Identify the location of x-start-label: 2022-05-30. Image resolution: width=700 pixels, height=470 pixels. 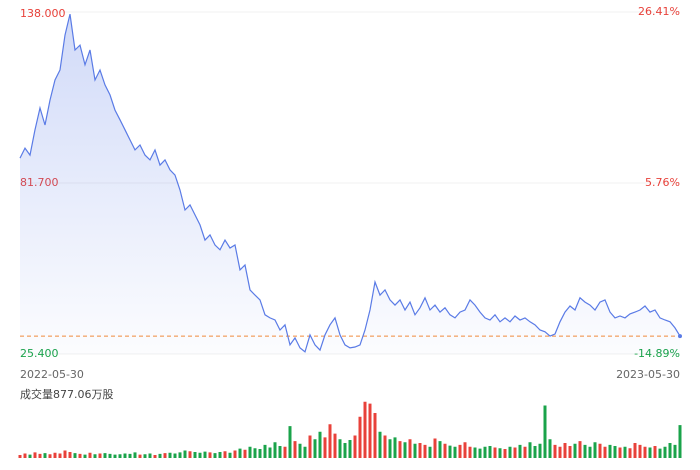
(52, 374).